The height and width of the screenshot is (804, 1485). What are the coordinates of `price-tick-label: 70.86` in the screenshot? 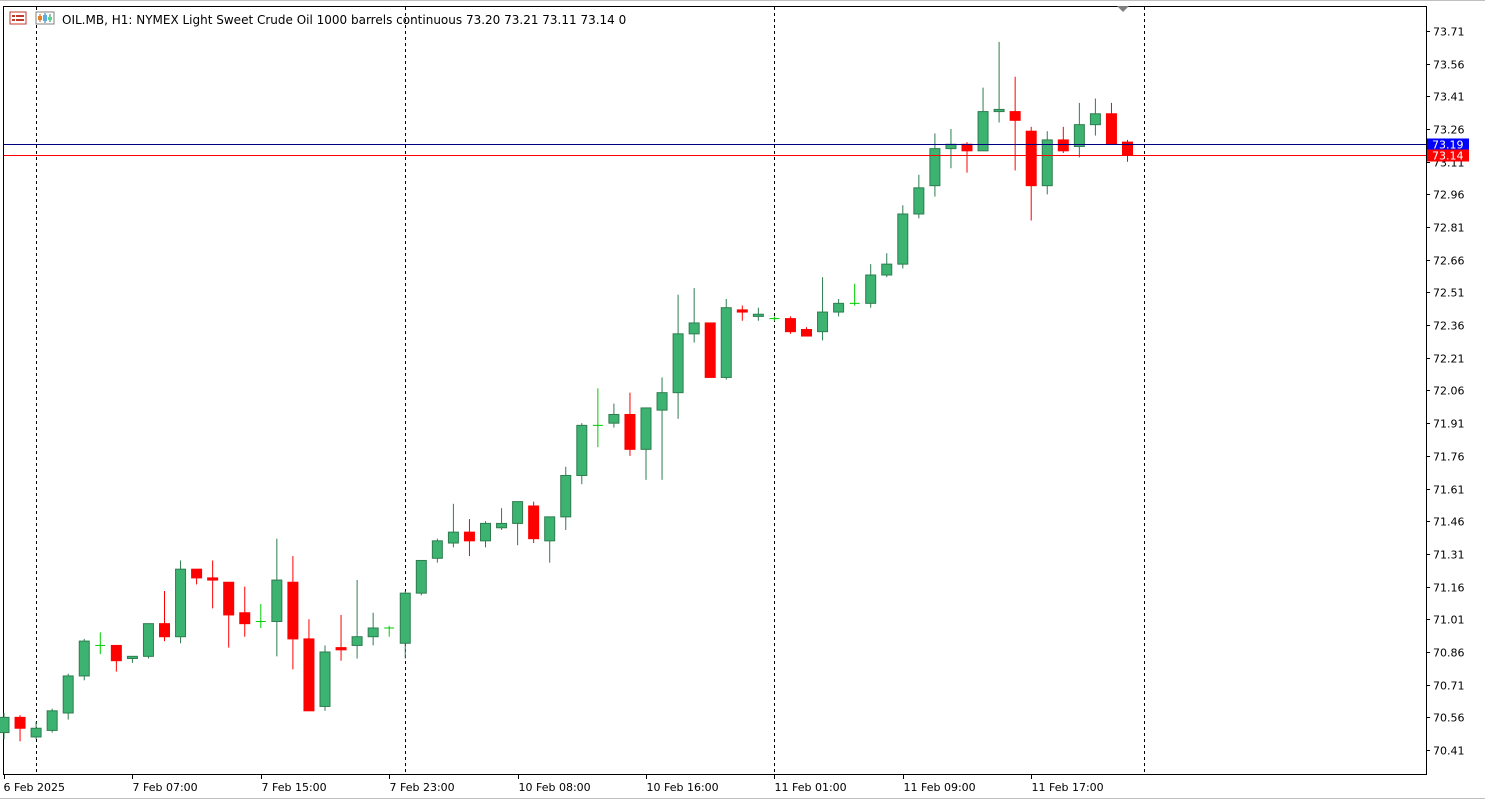 It's located at (1449, 653).